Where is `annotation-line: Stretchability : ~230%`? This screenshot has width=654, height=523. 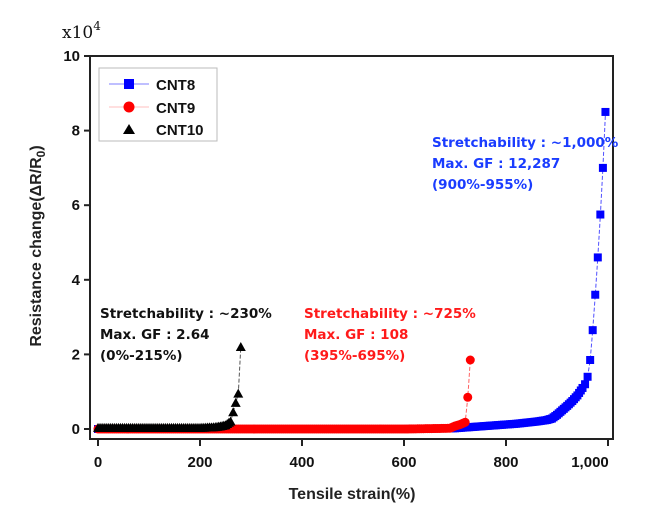
annotation-line: Stretchability : ~230% is located at coordinates (186, 314).